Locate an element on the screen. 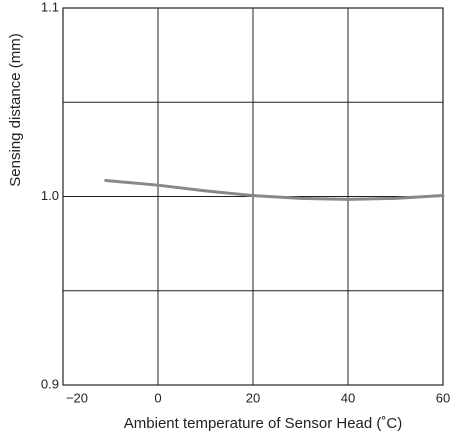 Image resolution: width=450 pixels, height=437 pixels. y-tick-label: 0.9 is located at coordinates (50, 383).